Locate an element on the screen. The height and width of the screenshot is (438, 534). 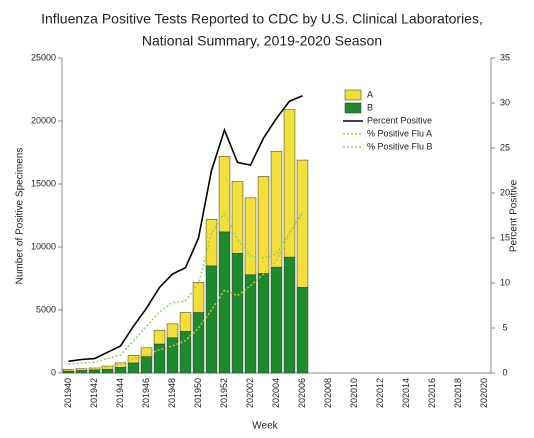
legend-label: % Positive Flu B is located at coordinates (400, 146).